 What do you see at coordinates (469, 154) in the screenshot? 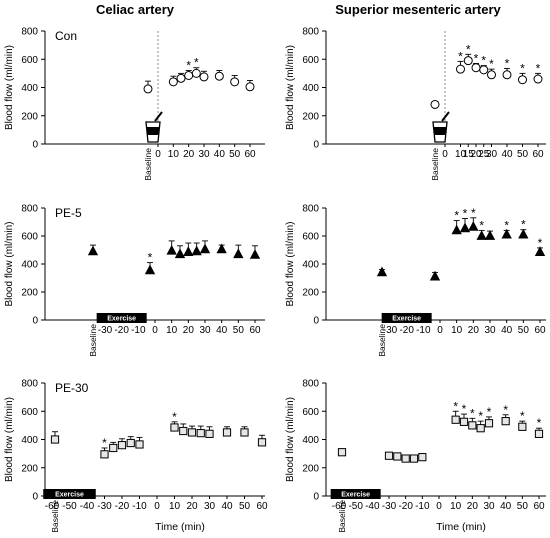
I see `x-tick-label: 15` at bounding box center [469, 154].